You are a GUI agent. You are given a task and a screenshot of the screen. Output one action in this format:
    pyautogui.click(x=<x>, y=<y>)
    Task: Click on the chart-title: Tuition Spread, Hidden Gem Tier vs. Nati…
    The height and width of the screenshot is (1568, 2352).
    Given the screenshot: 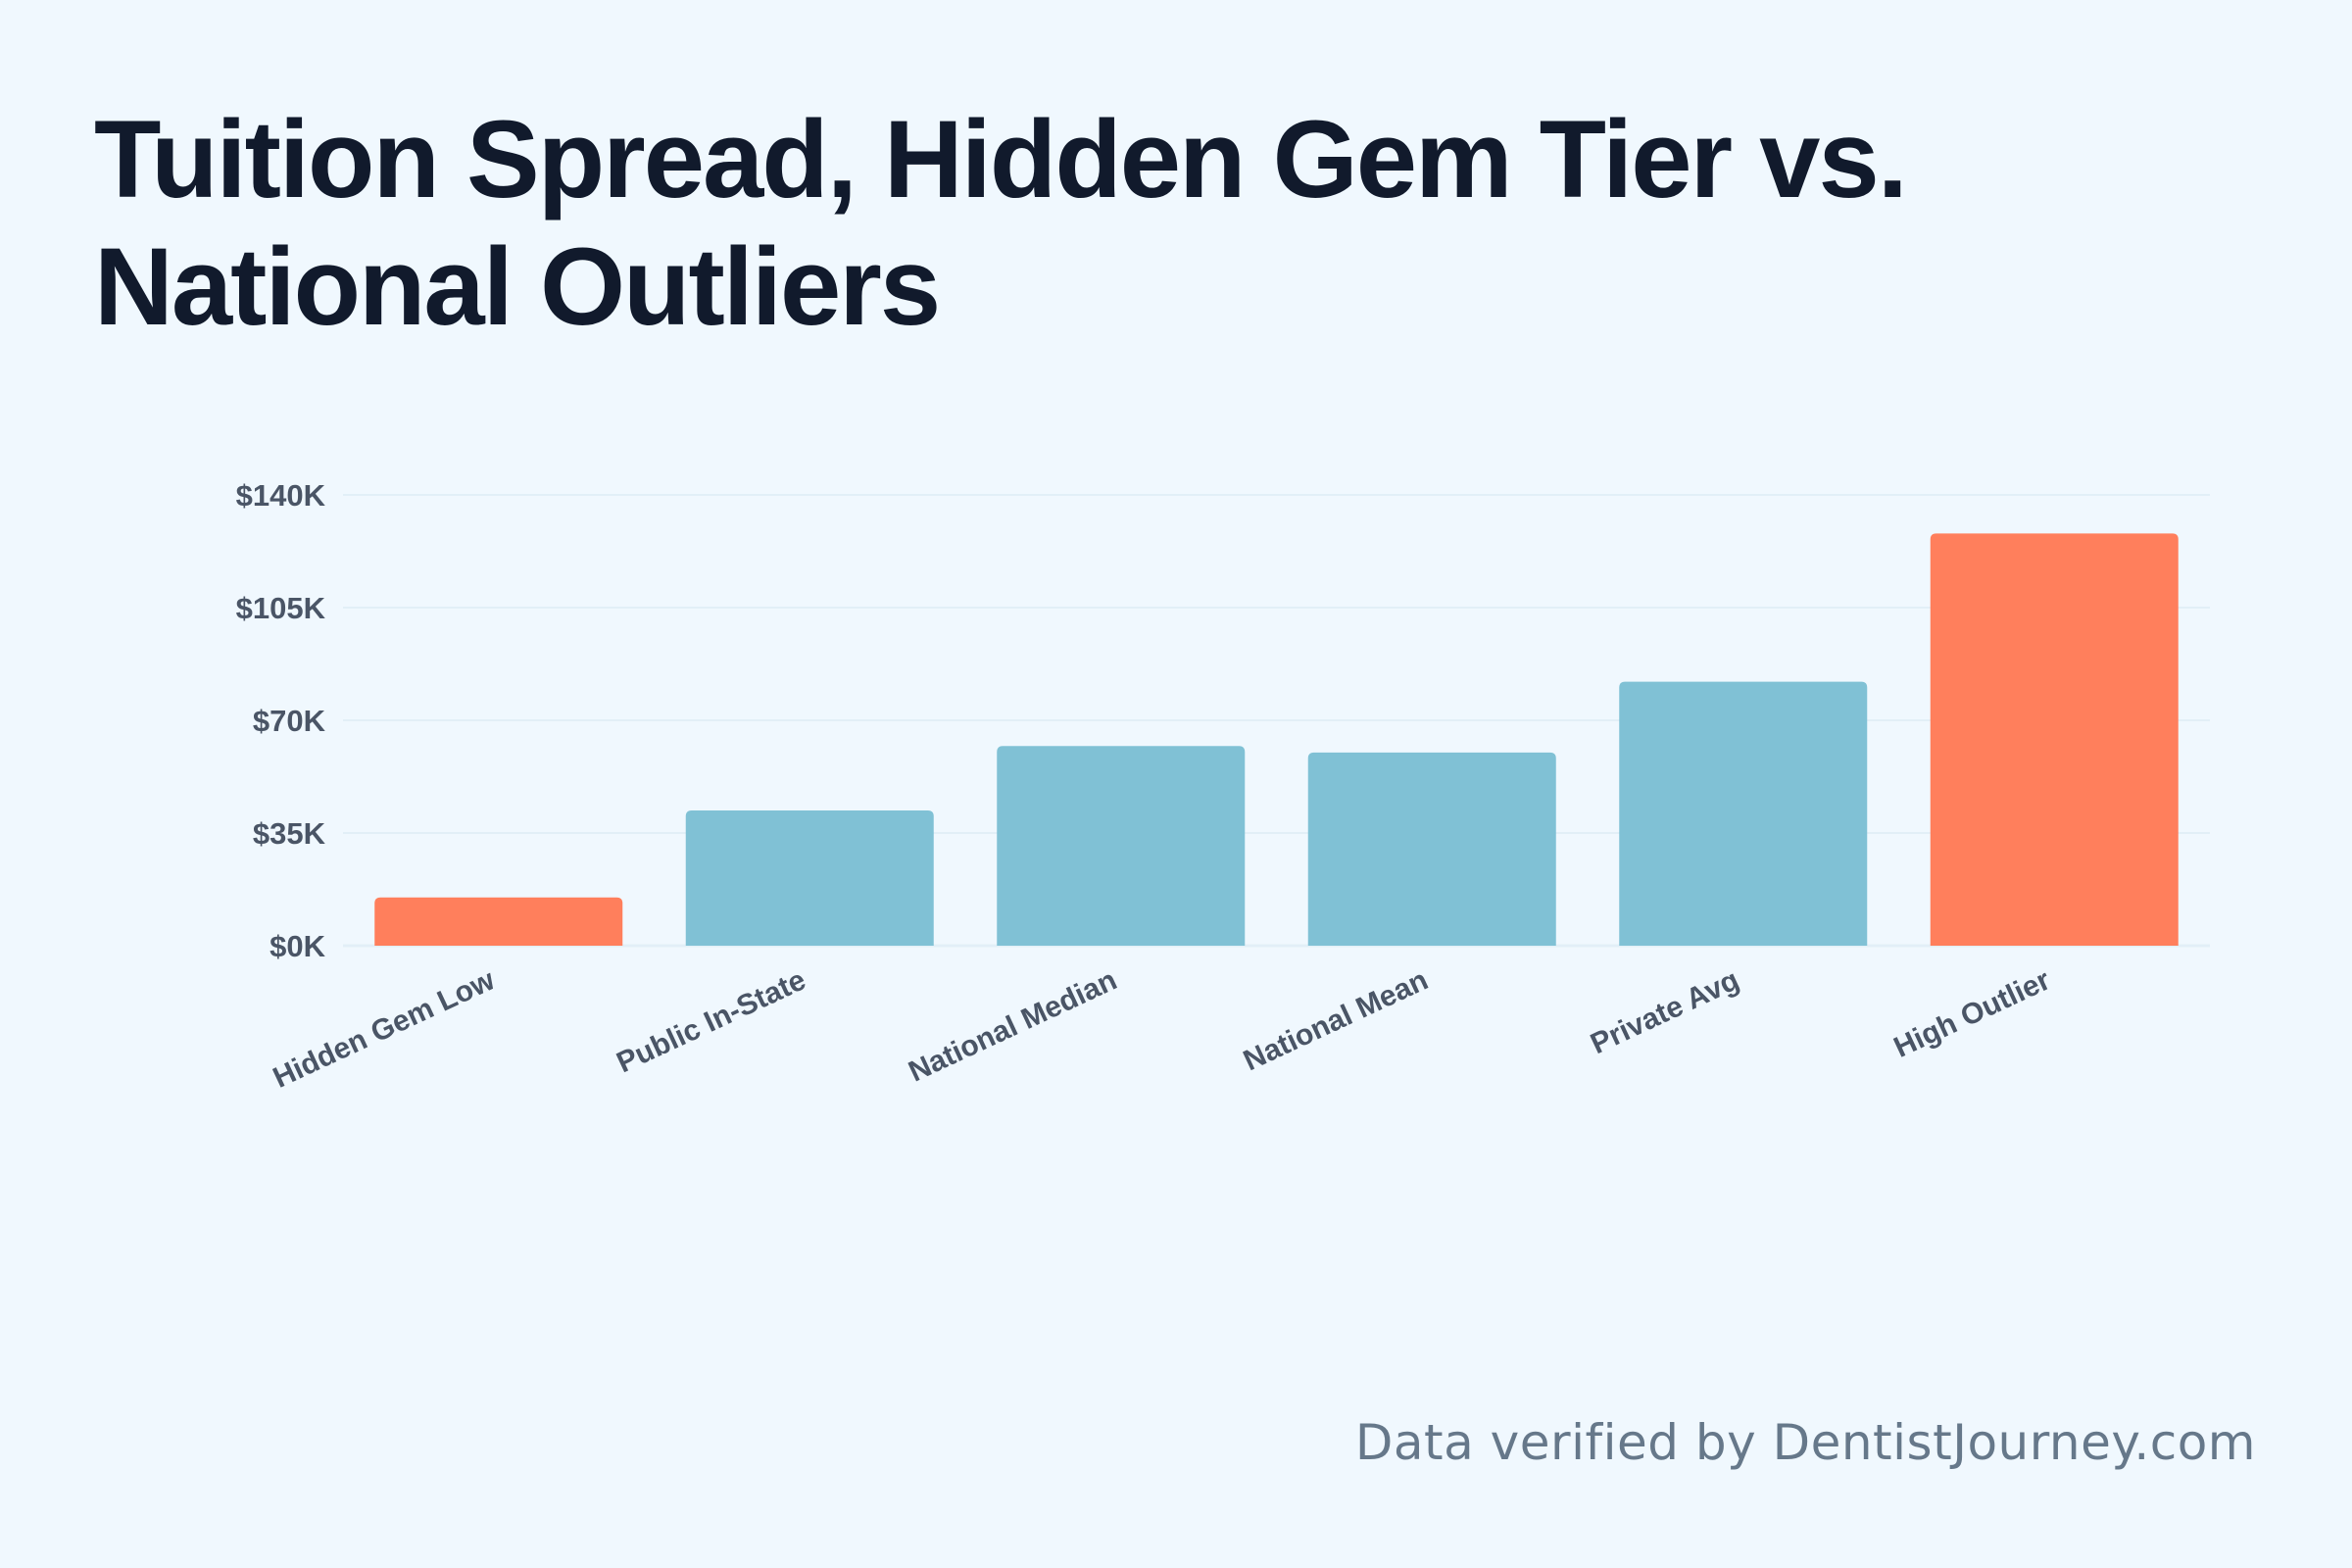 What is the action you would take?
    pyautogui.click(x=1001, y=223)
    